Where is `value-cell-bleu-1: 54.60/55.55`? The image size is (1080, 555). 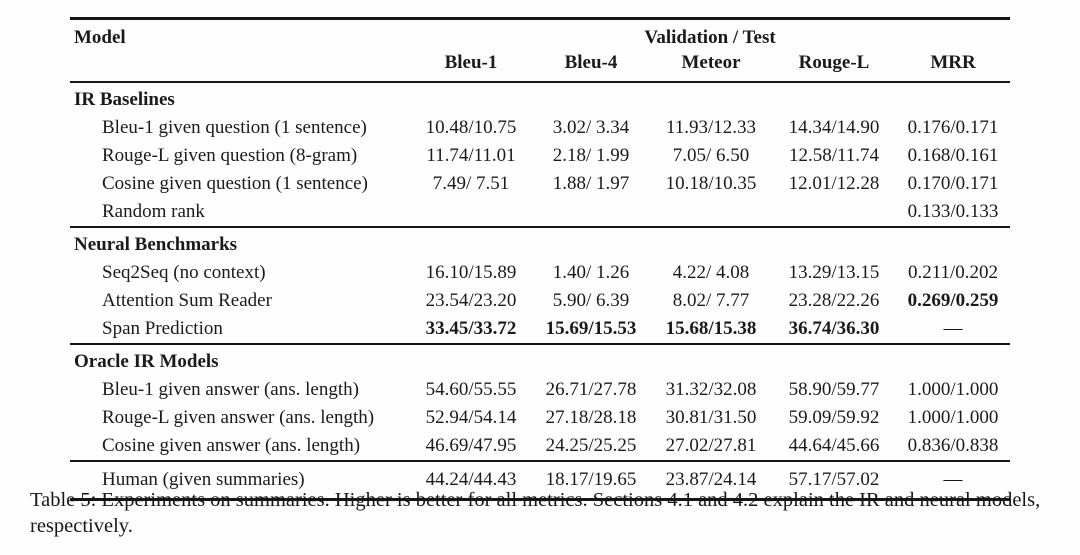 value-cell-bleu-1: 54.60/55.55 is located at coordinates (471, 389).